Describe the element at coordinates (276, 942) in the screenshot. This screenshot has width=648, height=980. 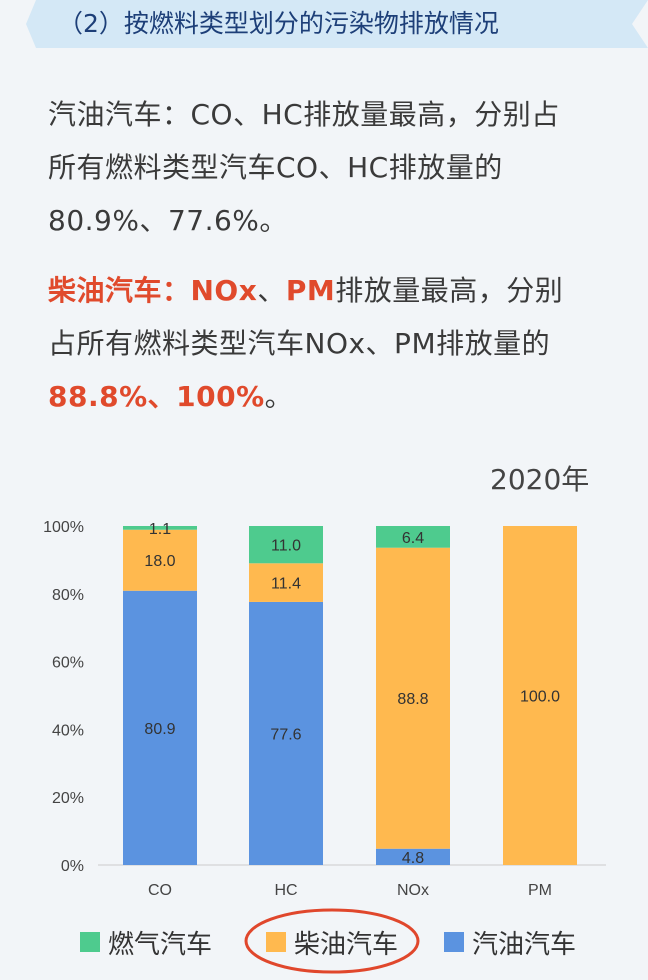
I see `legend-swatch-diesel` at that location.